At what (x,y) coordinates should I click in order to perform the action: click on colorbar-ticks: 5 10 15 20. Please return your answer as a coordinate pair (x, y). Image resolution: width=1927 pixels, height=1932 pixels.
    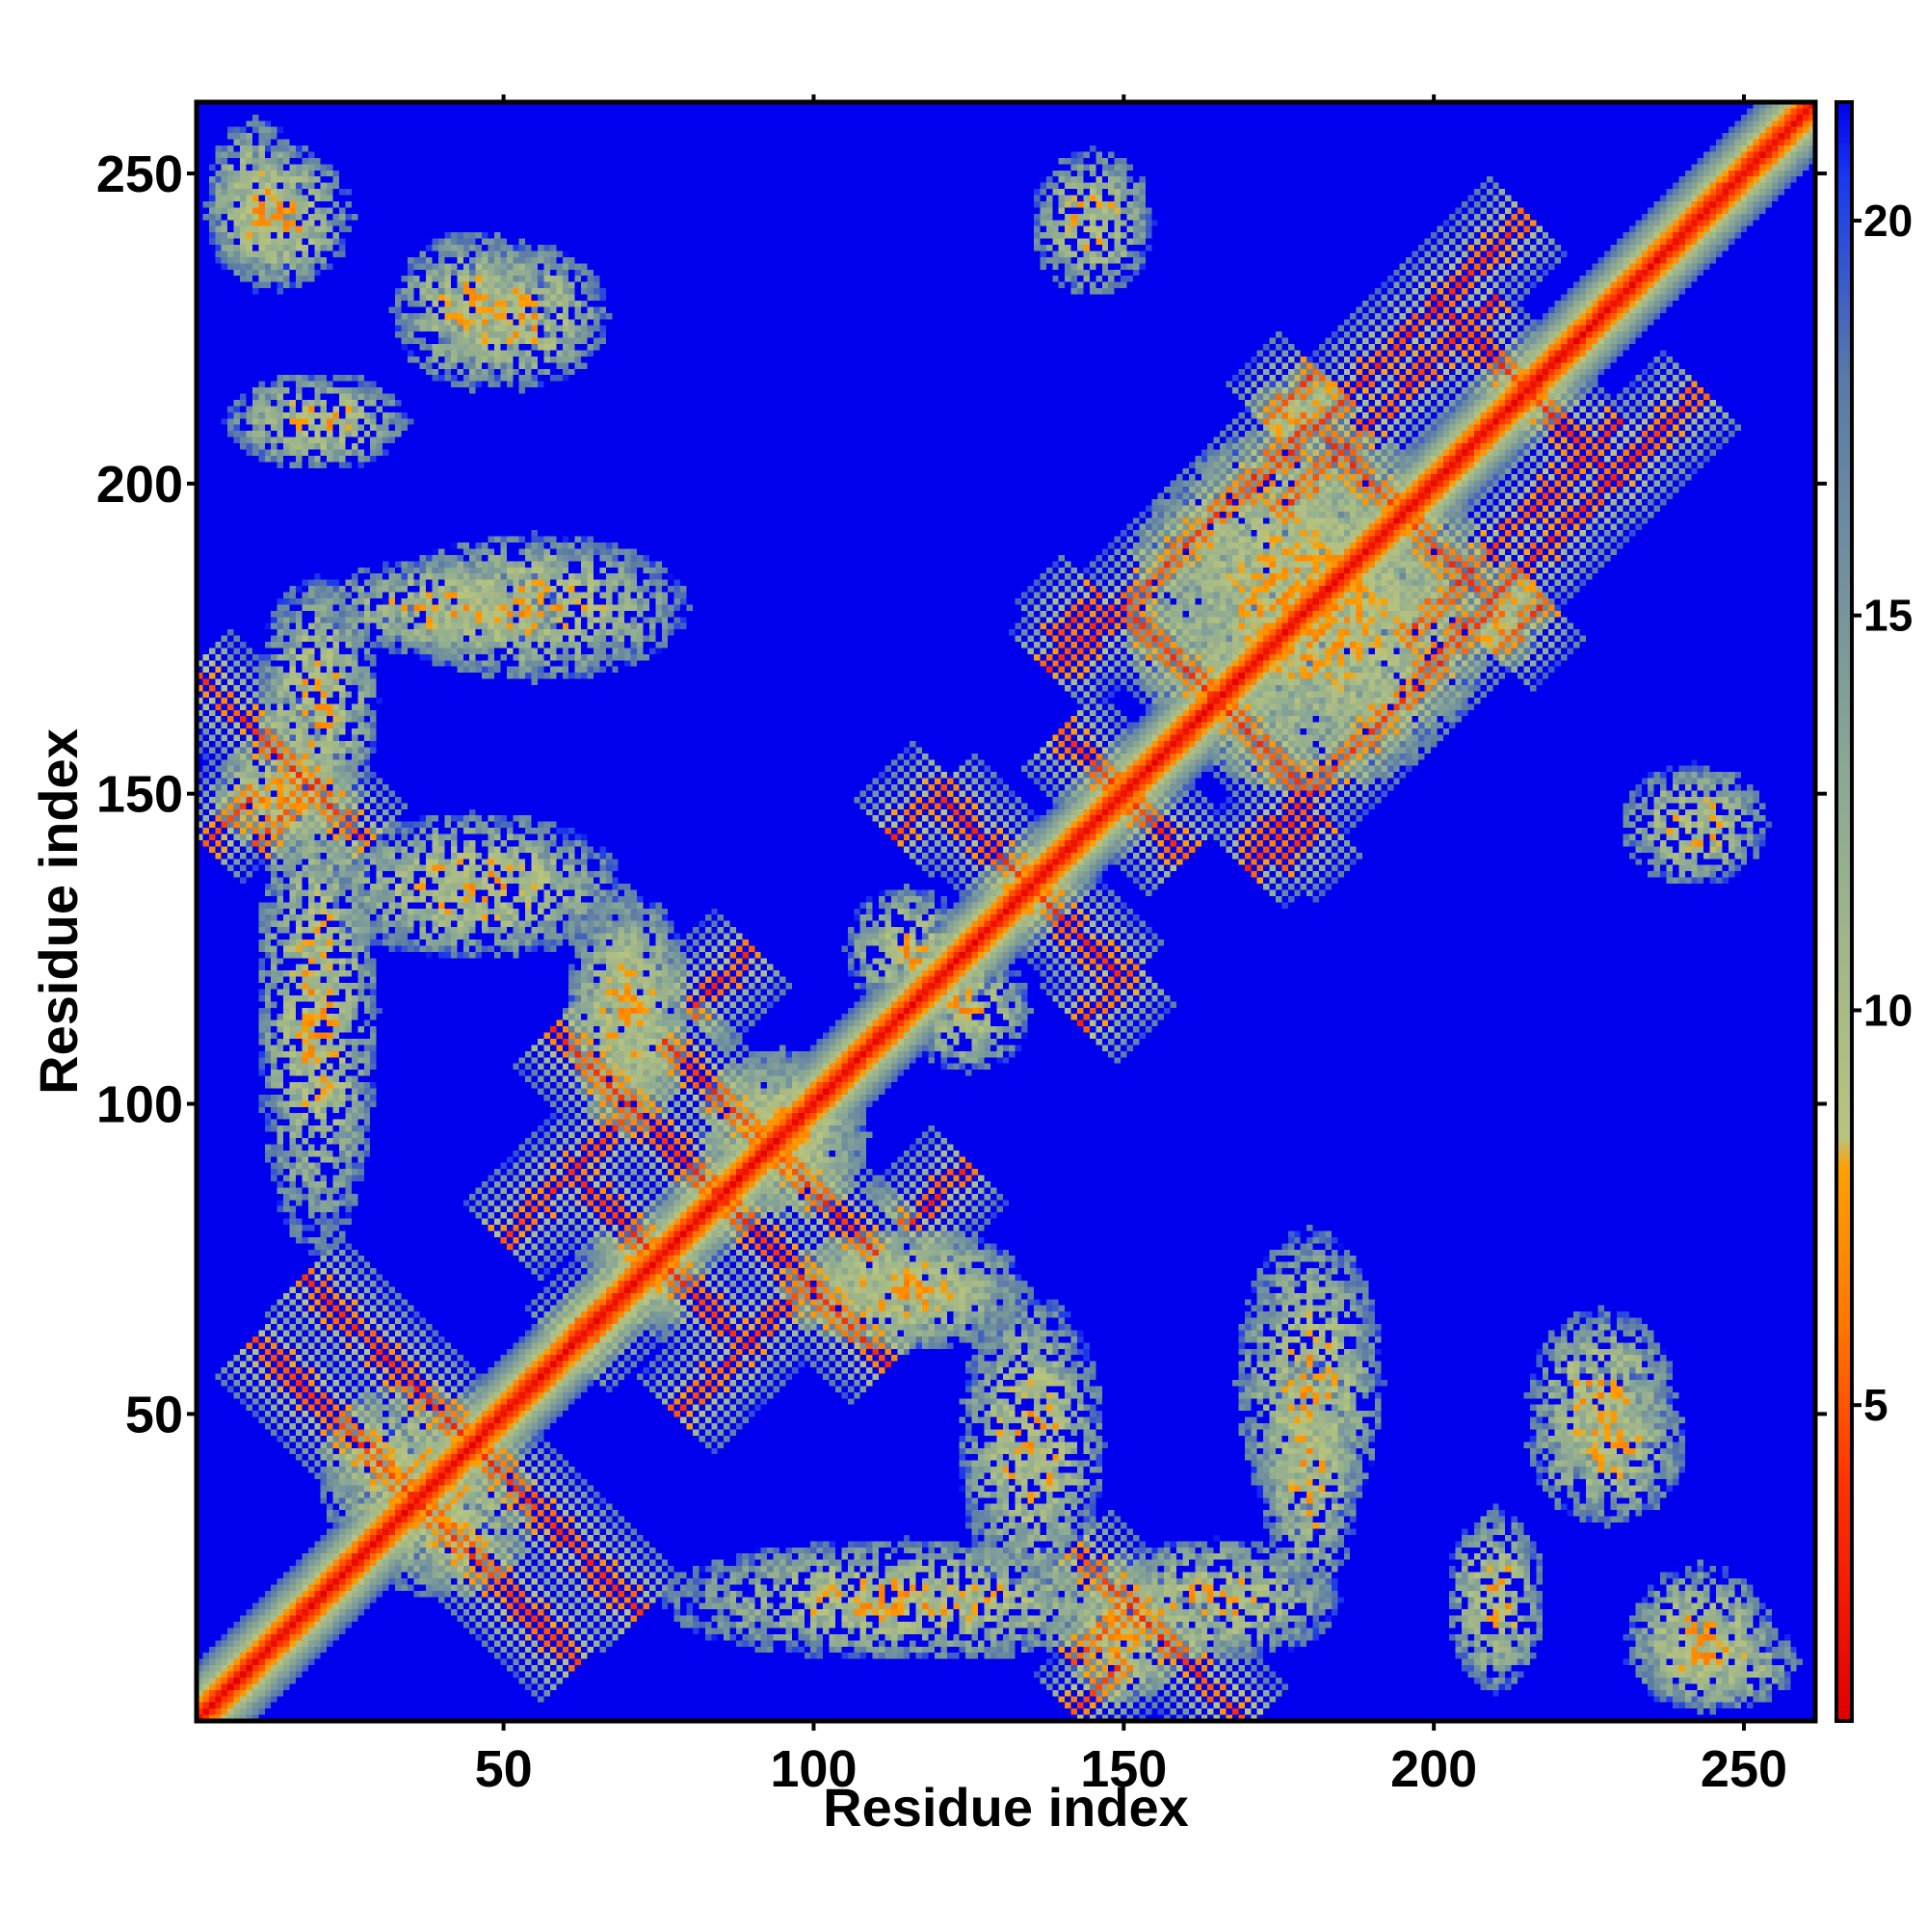
    Looking at the image, I should click on (1882, 813).